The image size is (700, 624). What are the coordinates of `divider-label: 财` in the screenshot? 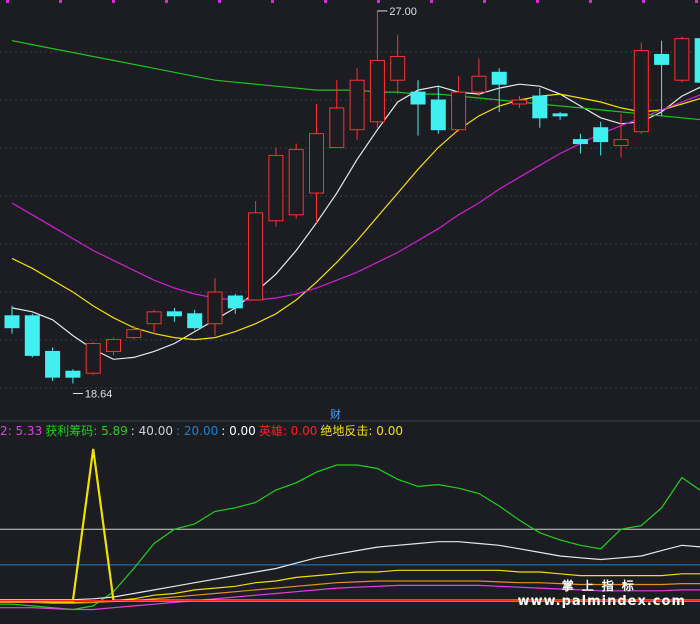 It's located at (335, 414).